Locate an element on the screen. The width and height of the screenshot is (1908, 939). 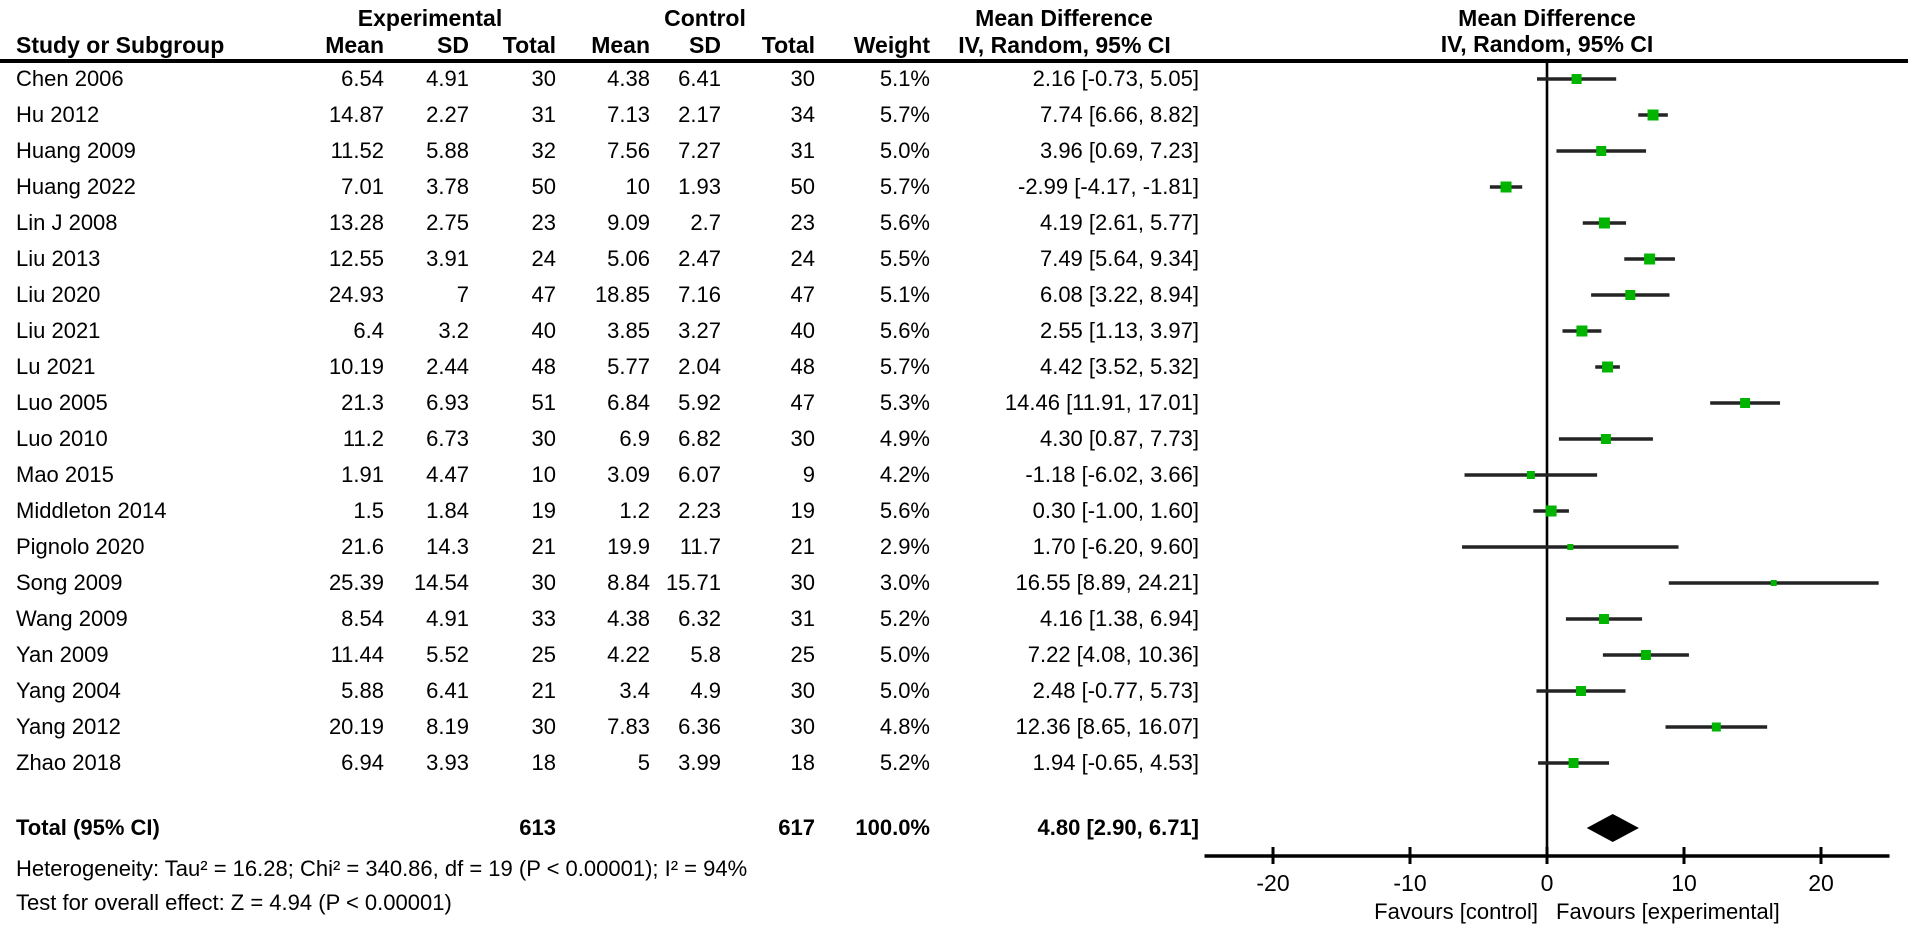
cell-exp_mean: 11.52 is located at coordinates (357, 150).